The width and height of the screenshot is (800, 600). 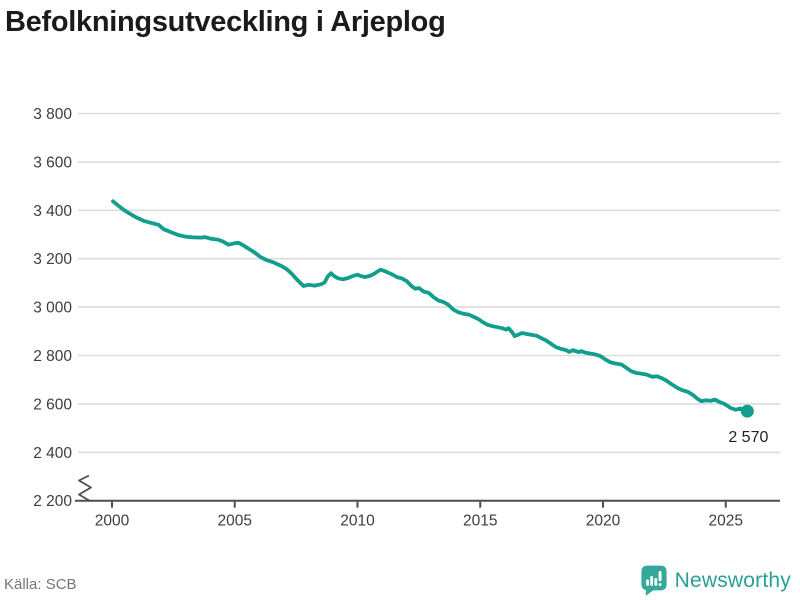 I want to click on x-axis-tick-label: 2000, so click(x=112, y=521).